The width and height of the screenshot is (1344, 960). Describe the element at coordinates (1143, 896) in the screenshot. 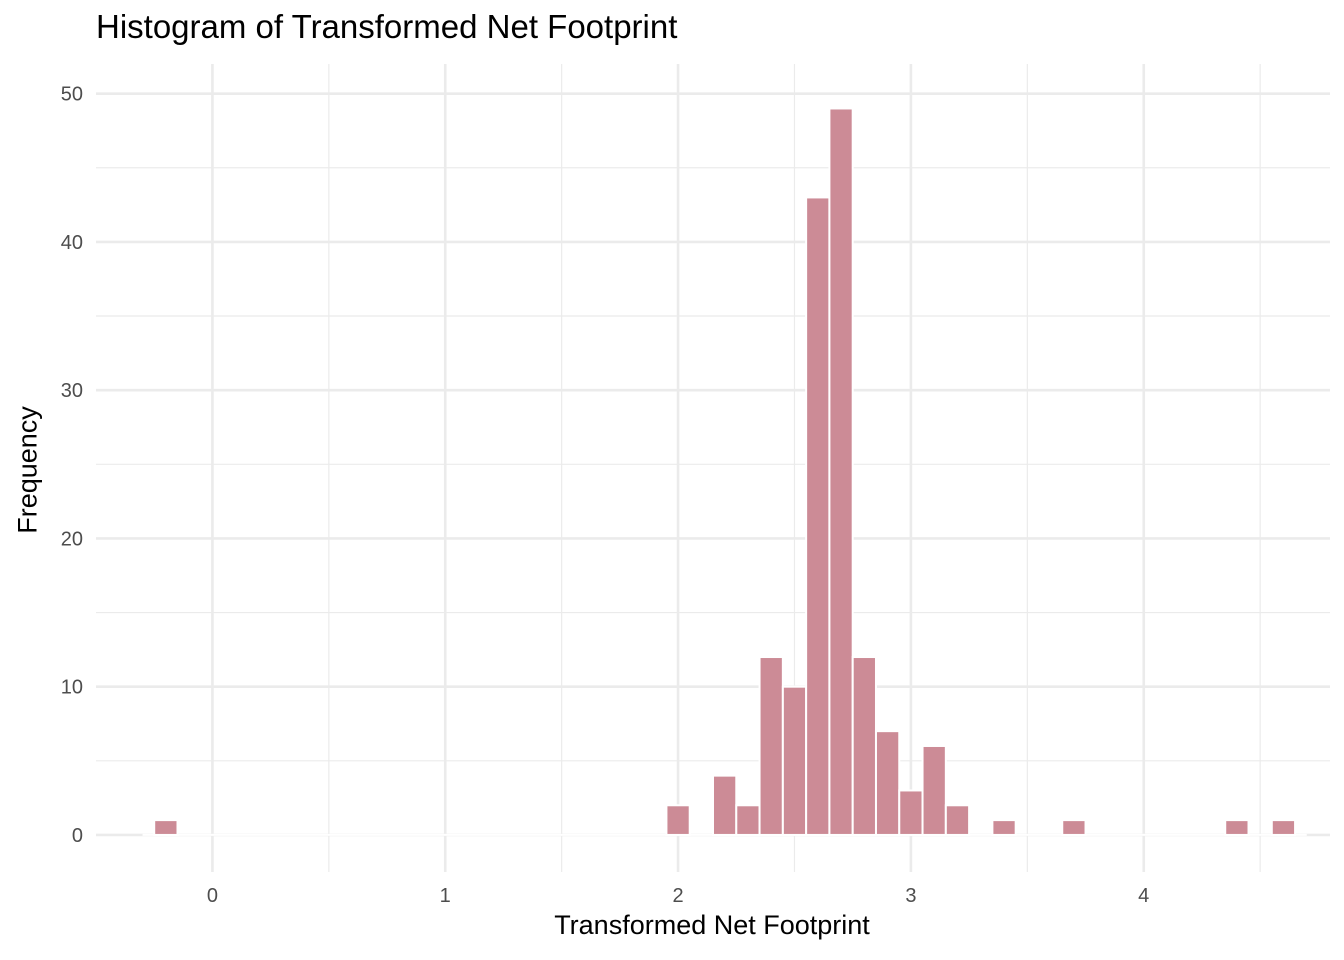

I see `x-tick-label: 4` at that location.